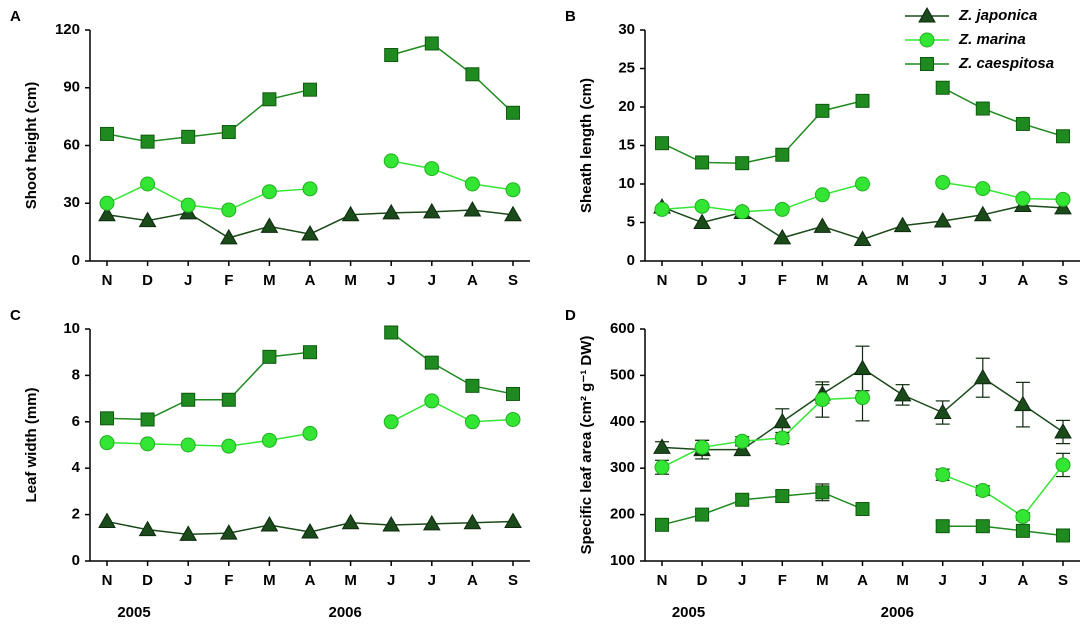  What do you see at coordinates (15, 315) in the screenshot?
I see `panel-label: C` at bounding box center [15, 315].